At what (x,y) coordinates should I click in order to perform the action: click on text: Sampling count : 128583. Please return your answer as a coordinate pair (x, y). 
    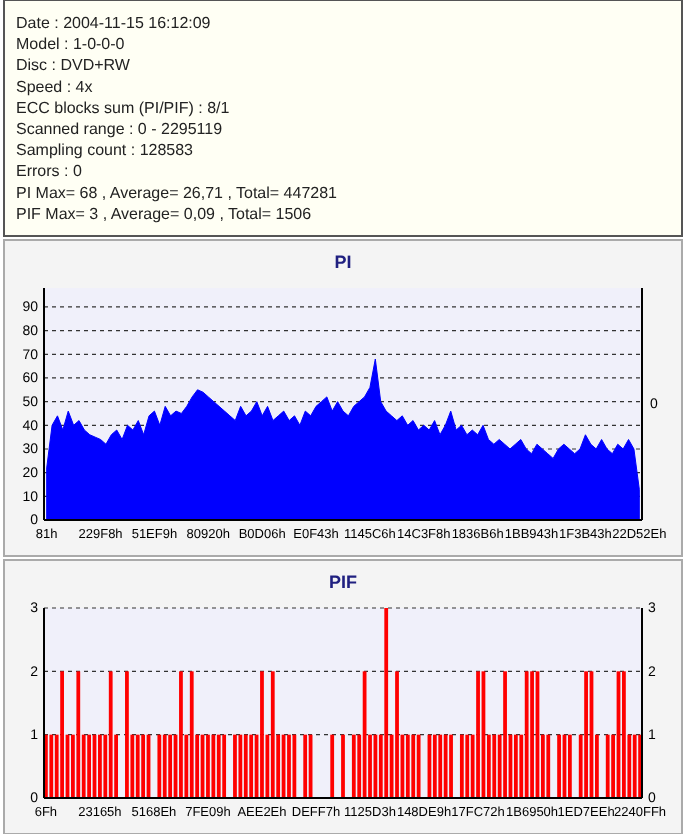
    Looking at the image, I should click on (105, 150).